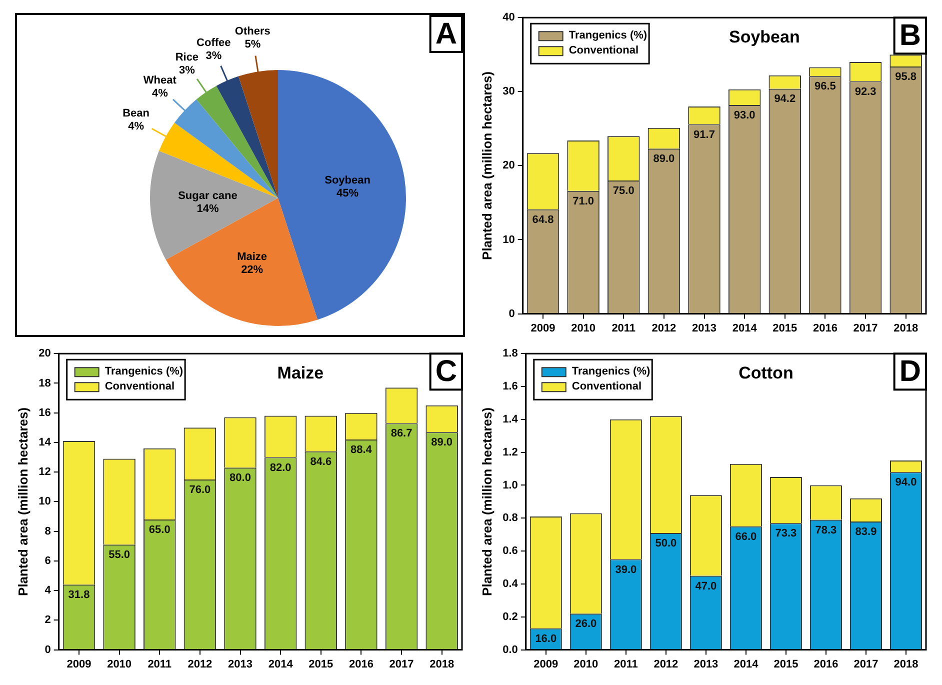  I want to click on y-tick-label: 1.6, so click(510, 386).